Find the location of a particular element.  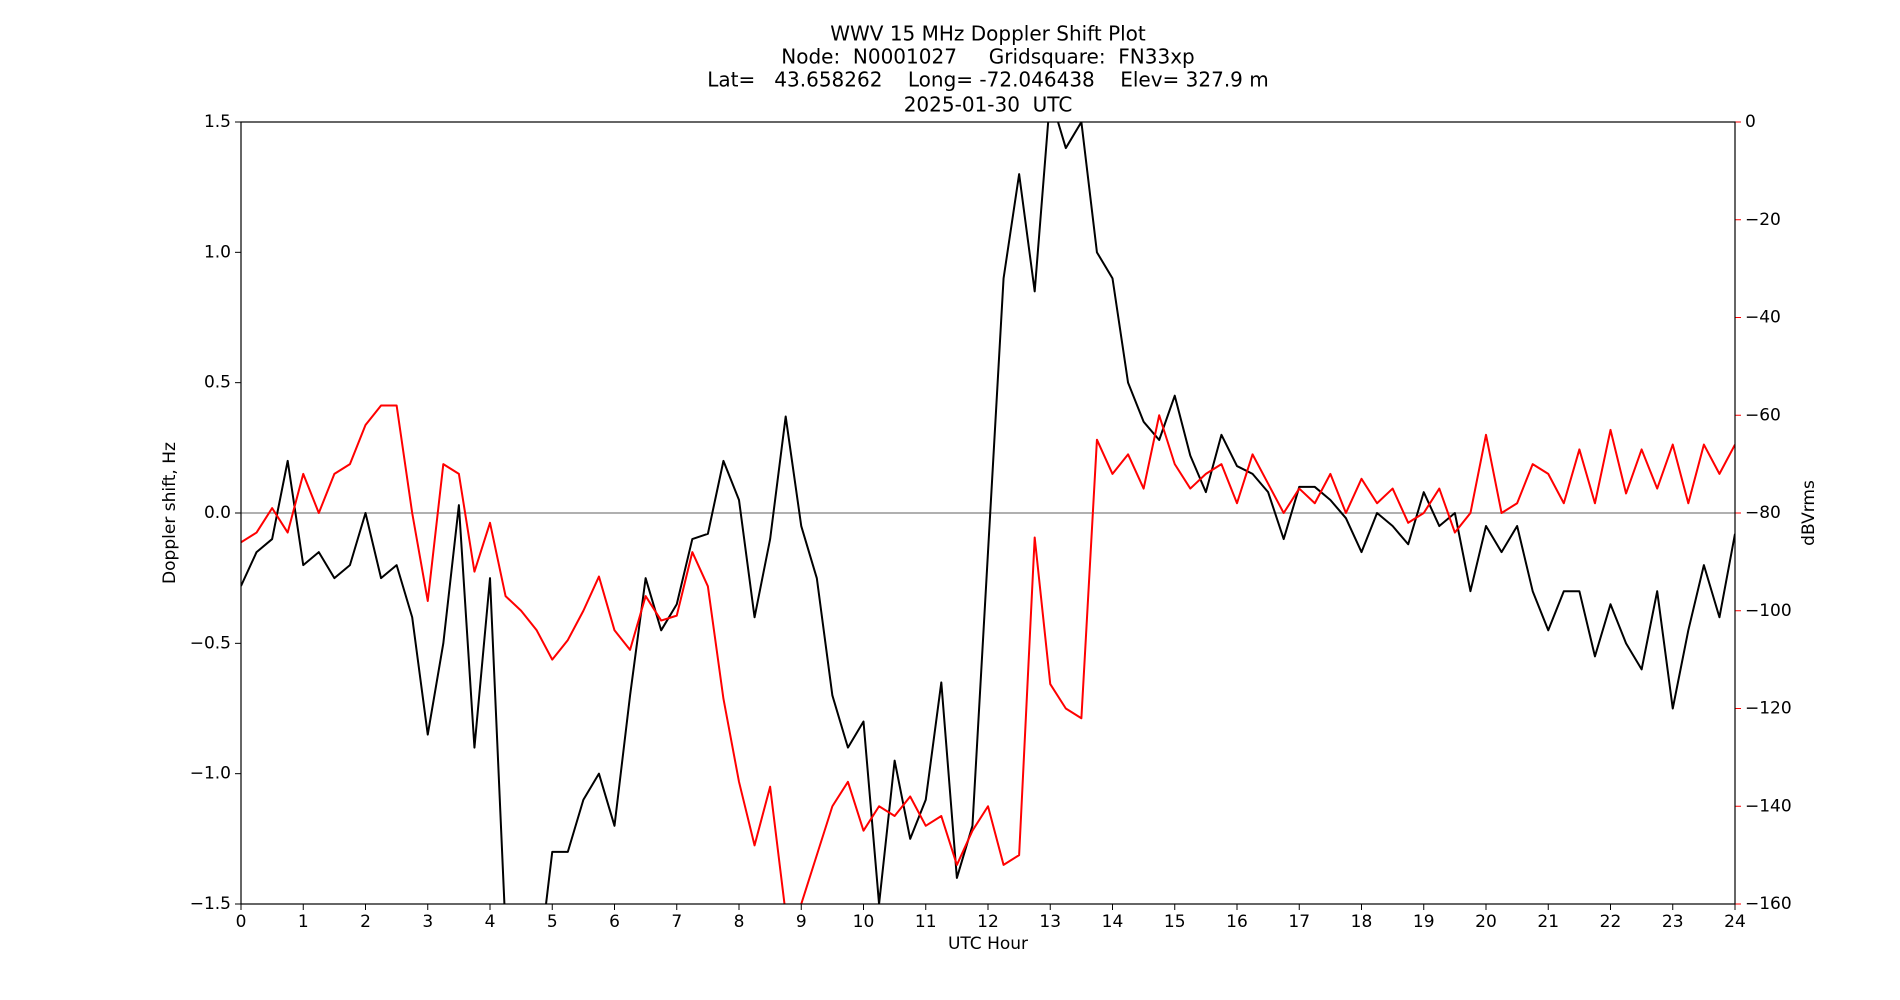

x-tick-label: 11 is located at coordinates (926, 922).